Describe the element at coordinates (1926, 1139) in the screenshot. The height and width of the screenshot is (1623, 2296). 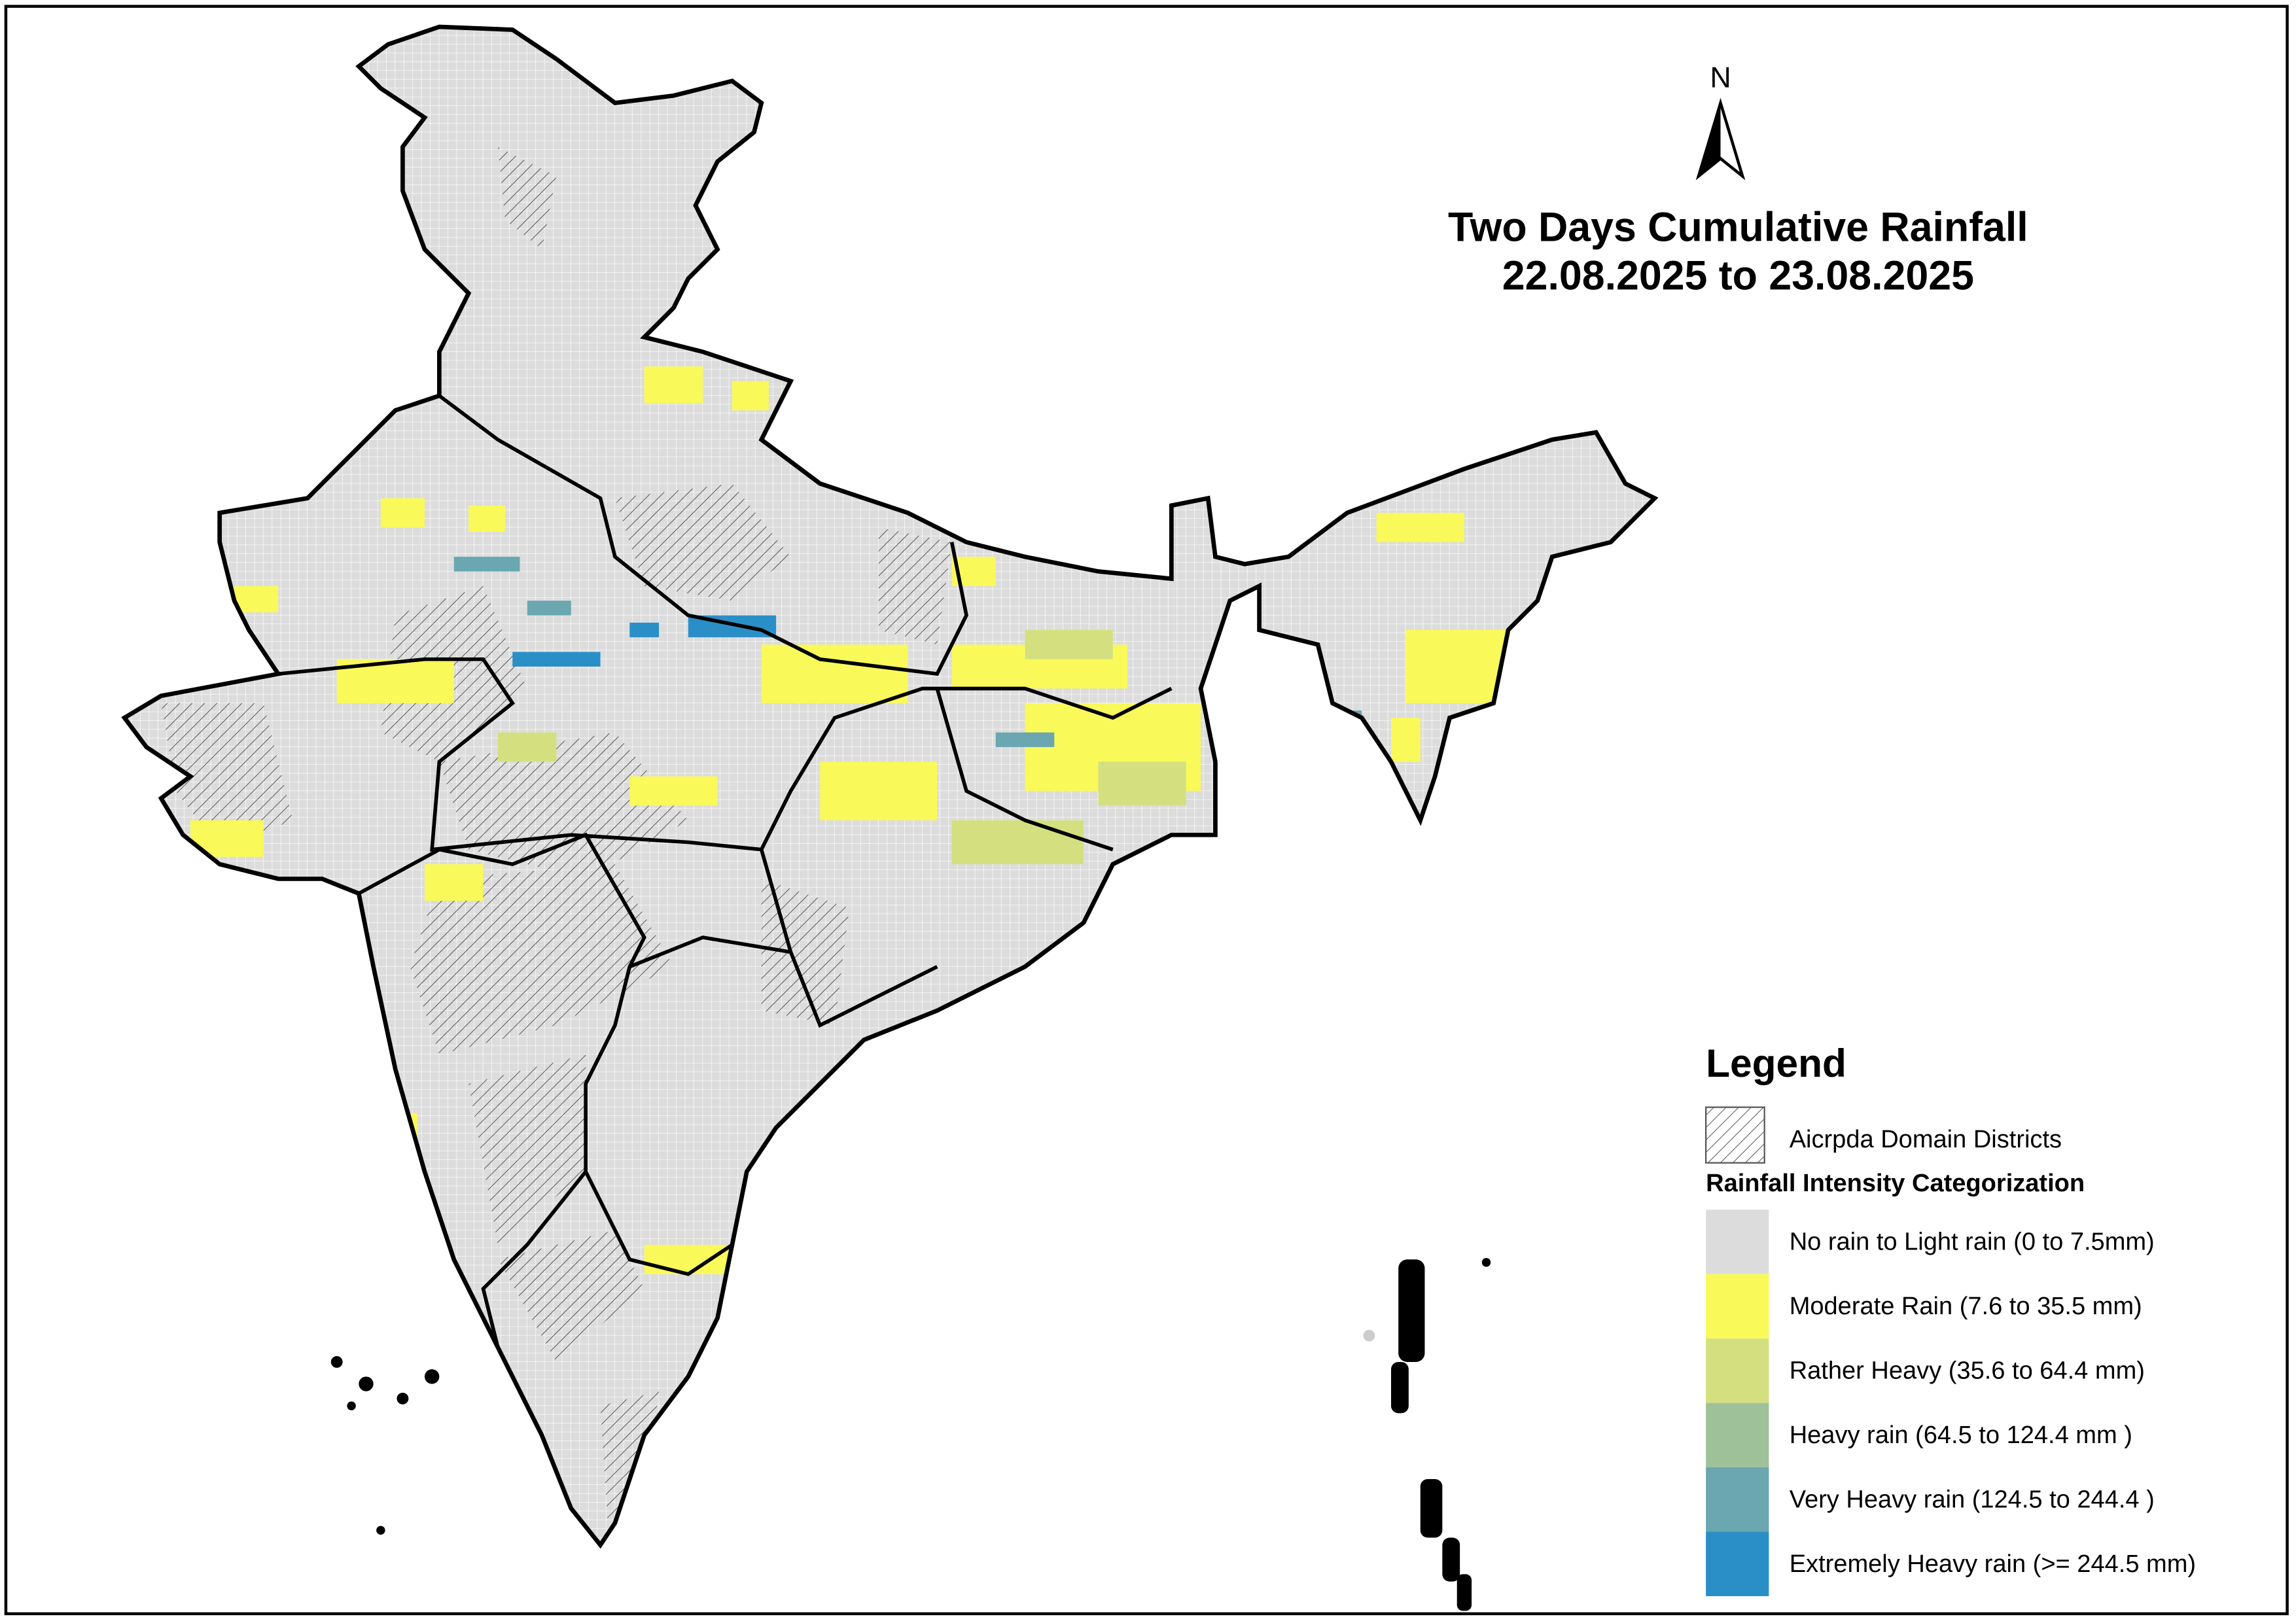
I see `hatch-label: Aicrpda Domain Districts` at that location.